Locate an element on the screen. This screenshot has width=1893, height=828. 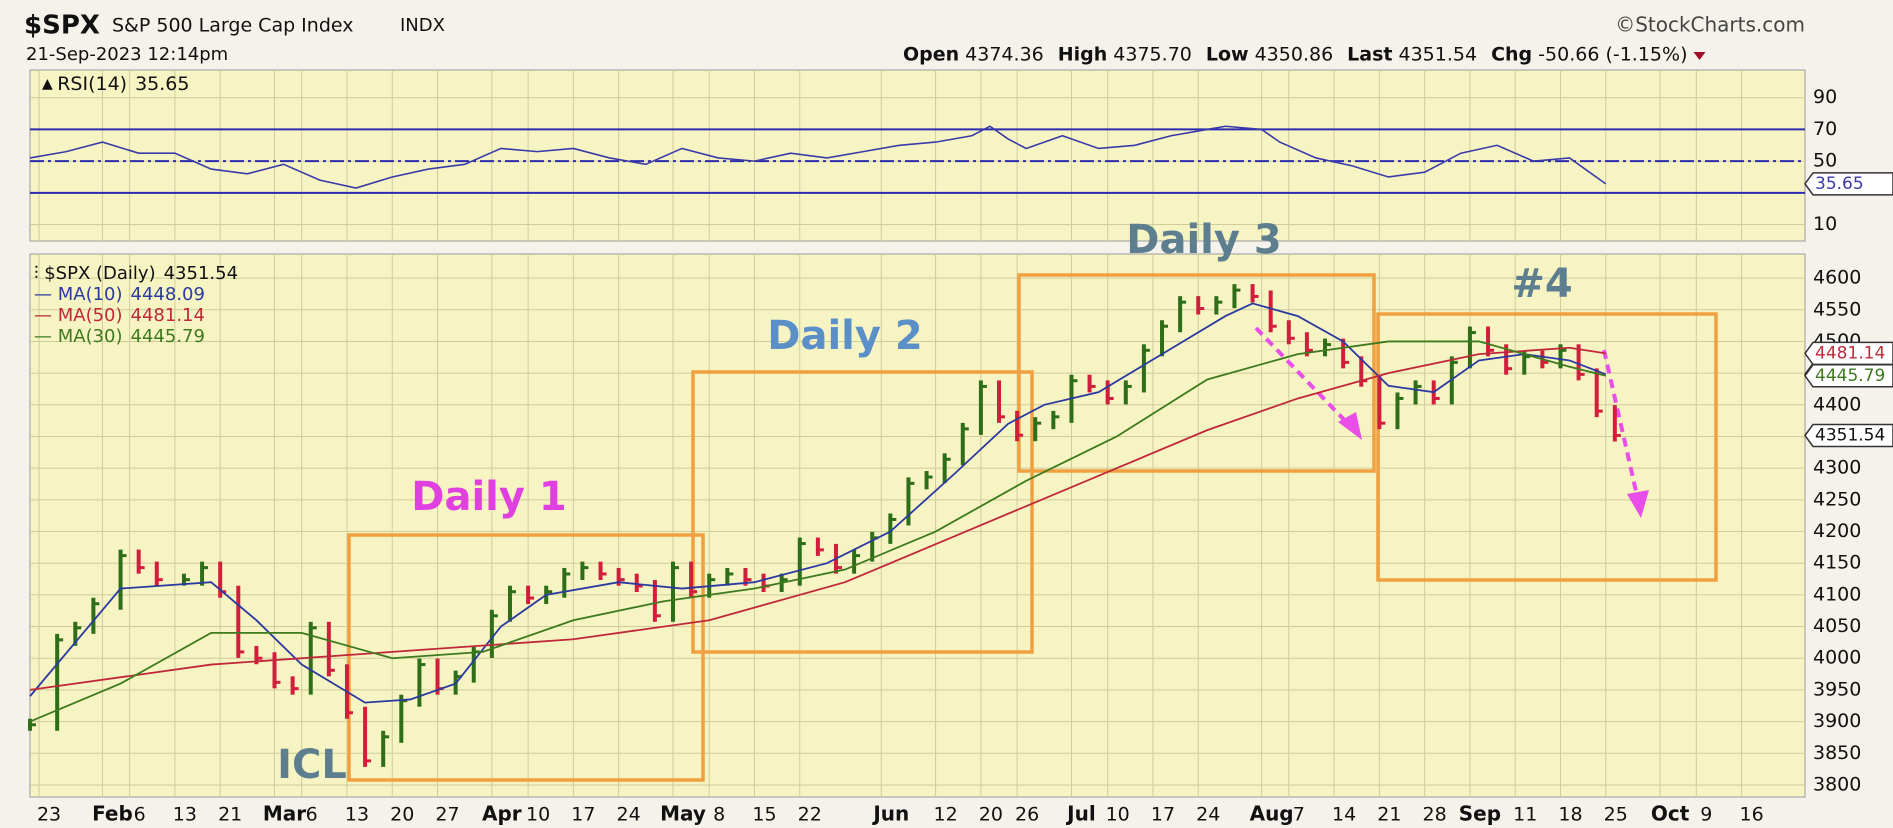
x-tick-label: 10 is located at coordinates (1118, 815).